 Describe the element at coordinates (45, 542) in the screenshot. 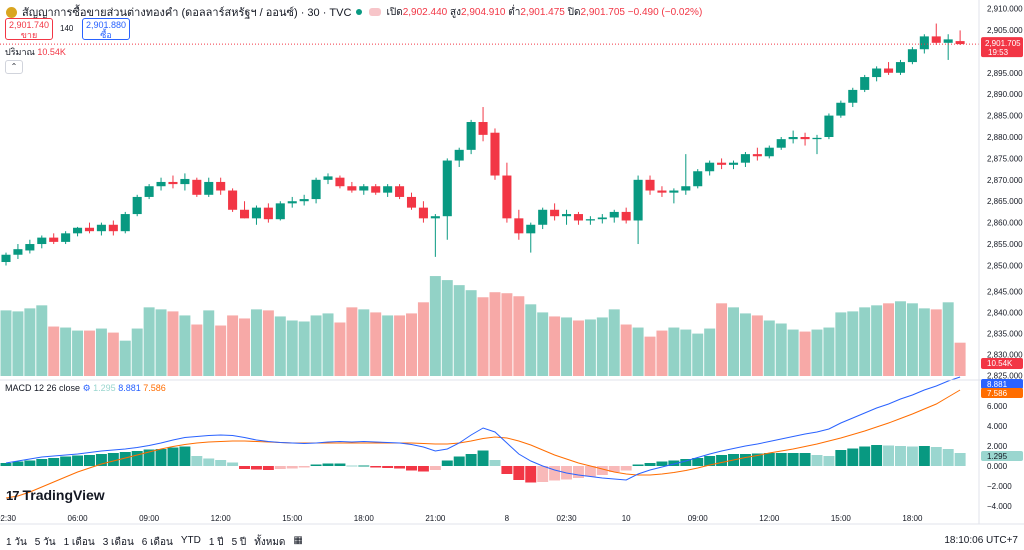

I see `timeframe-1: 5 วัน` at that location.